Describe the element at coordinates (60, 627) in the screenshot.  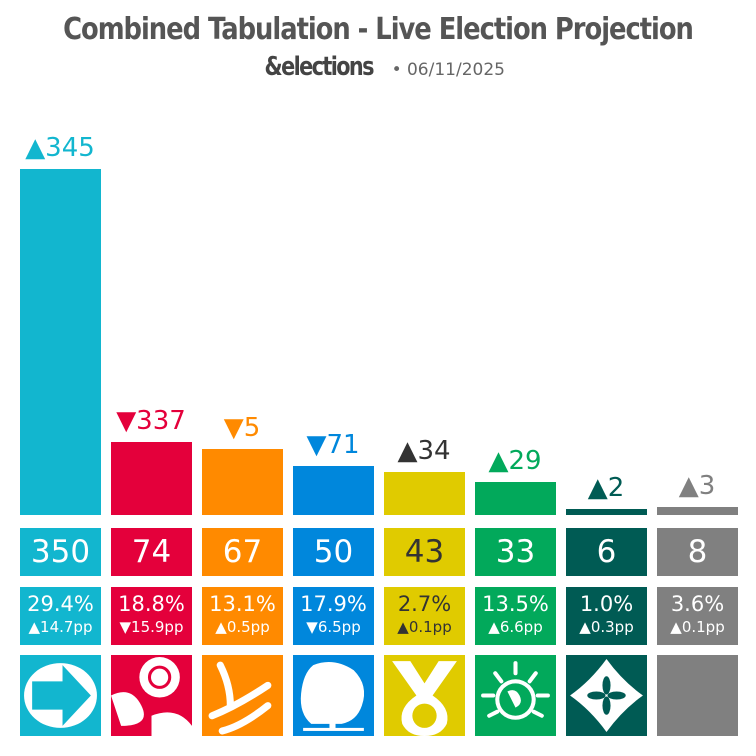
I see `vote-share-change: ▲14.7pp` at that location.